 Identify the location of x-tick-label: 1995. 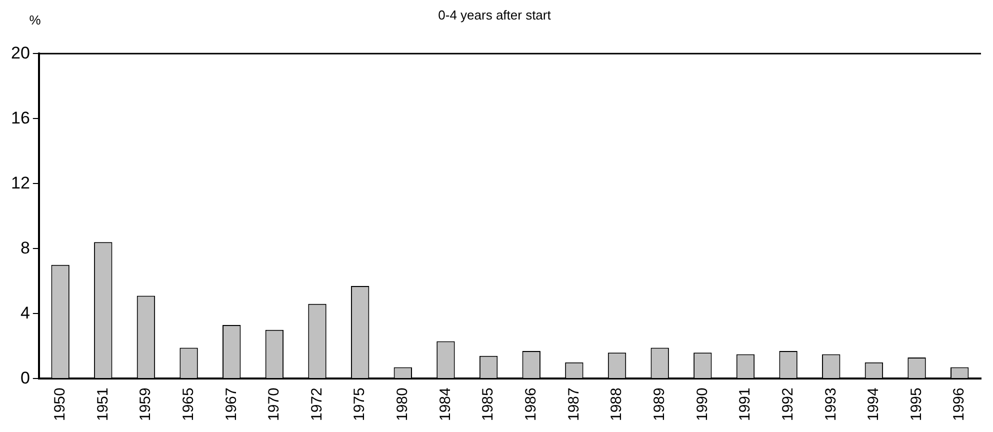
(916, 405).